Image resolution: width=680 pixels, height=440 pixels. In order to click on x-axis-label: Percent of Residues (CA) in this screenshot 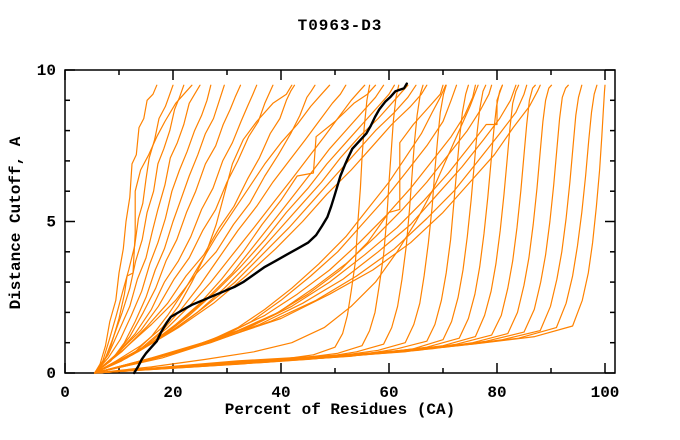, I will do `click(340, 410)`.